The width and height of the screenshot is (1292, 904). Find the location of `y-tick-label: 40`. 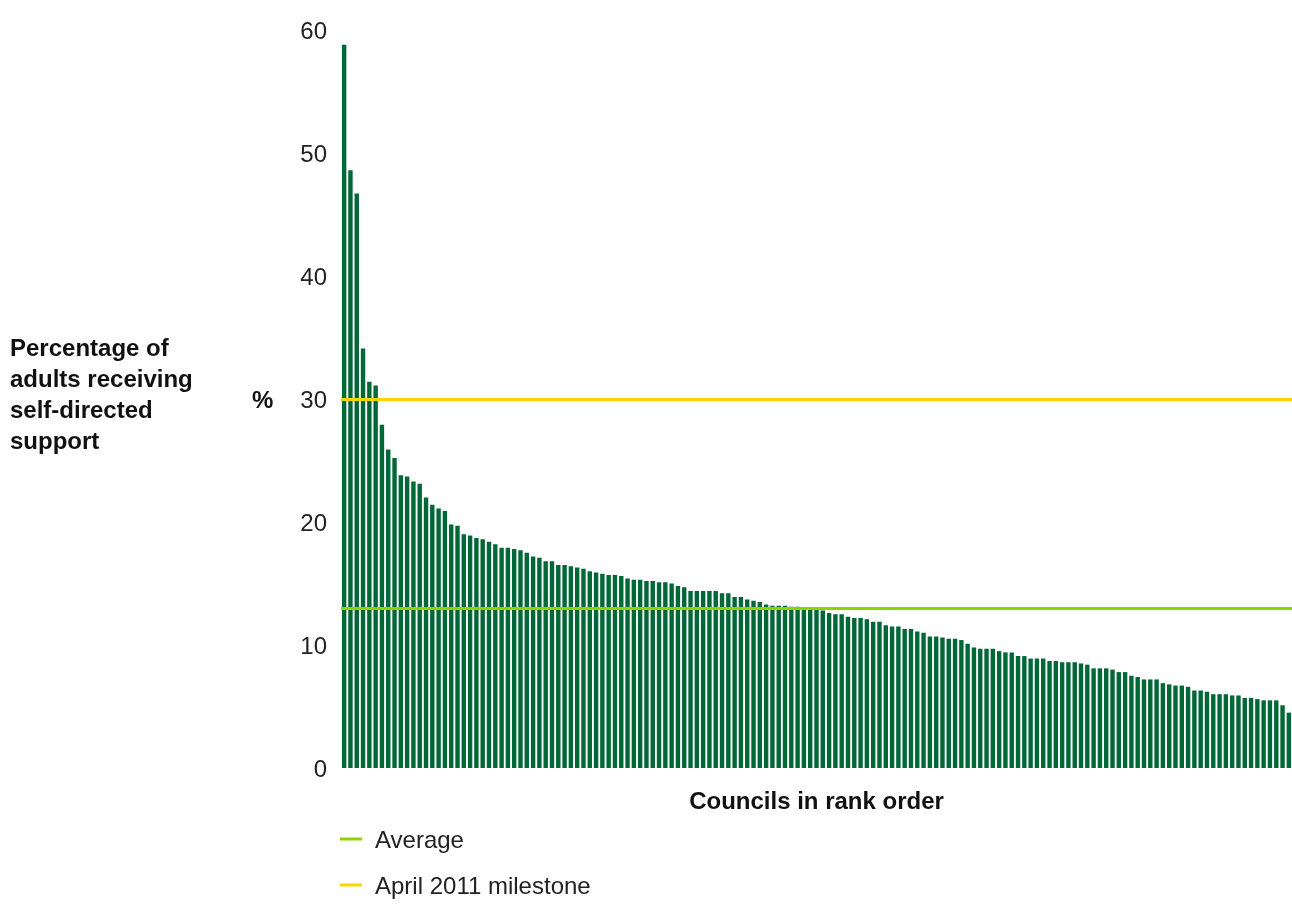

y-tick-label: 40 is located at coordinates (313, 276).